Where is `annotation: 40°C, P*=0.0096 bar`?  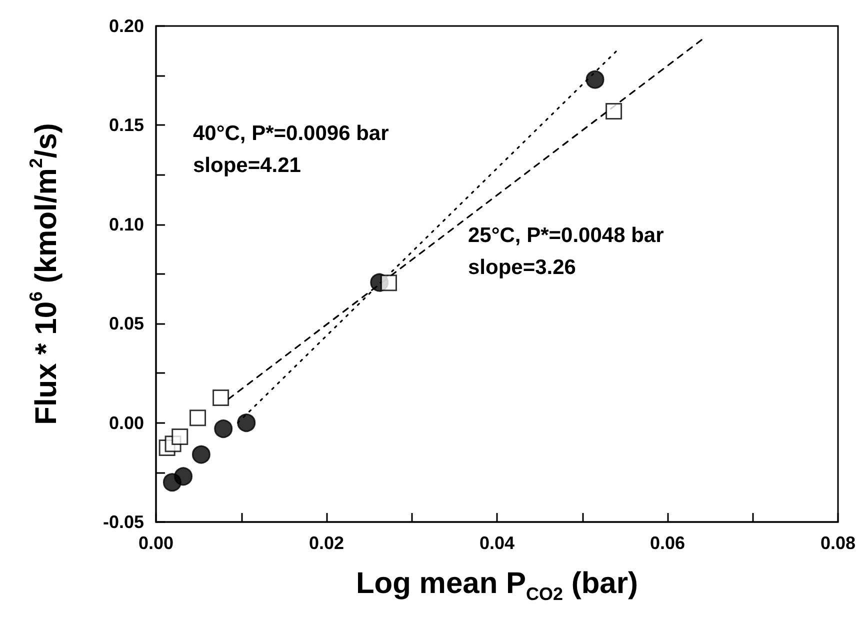
annotation: 40°C, P*=0.0096 bar is located at coordinates (291, 133).